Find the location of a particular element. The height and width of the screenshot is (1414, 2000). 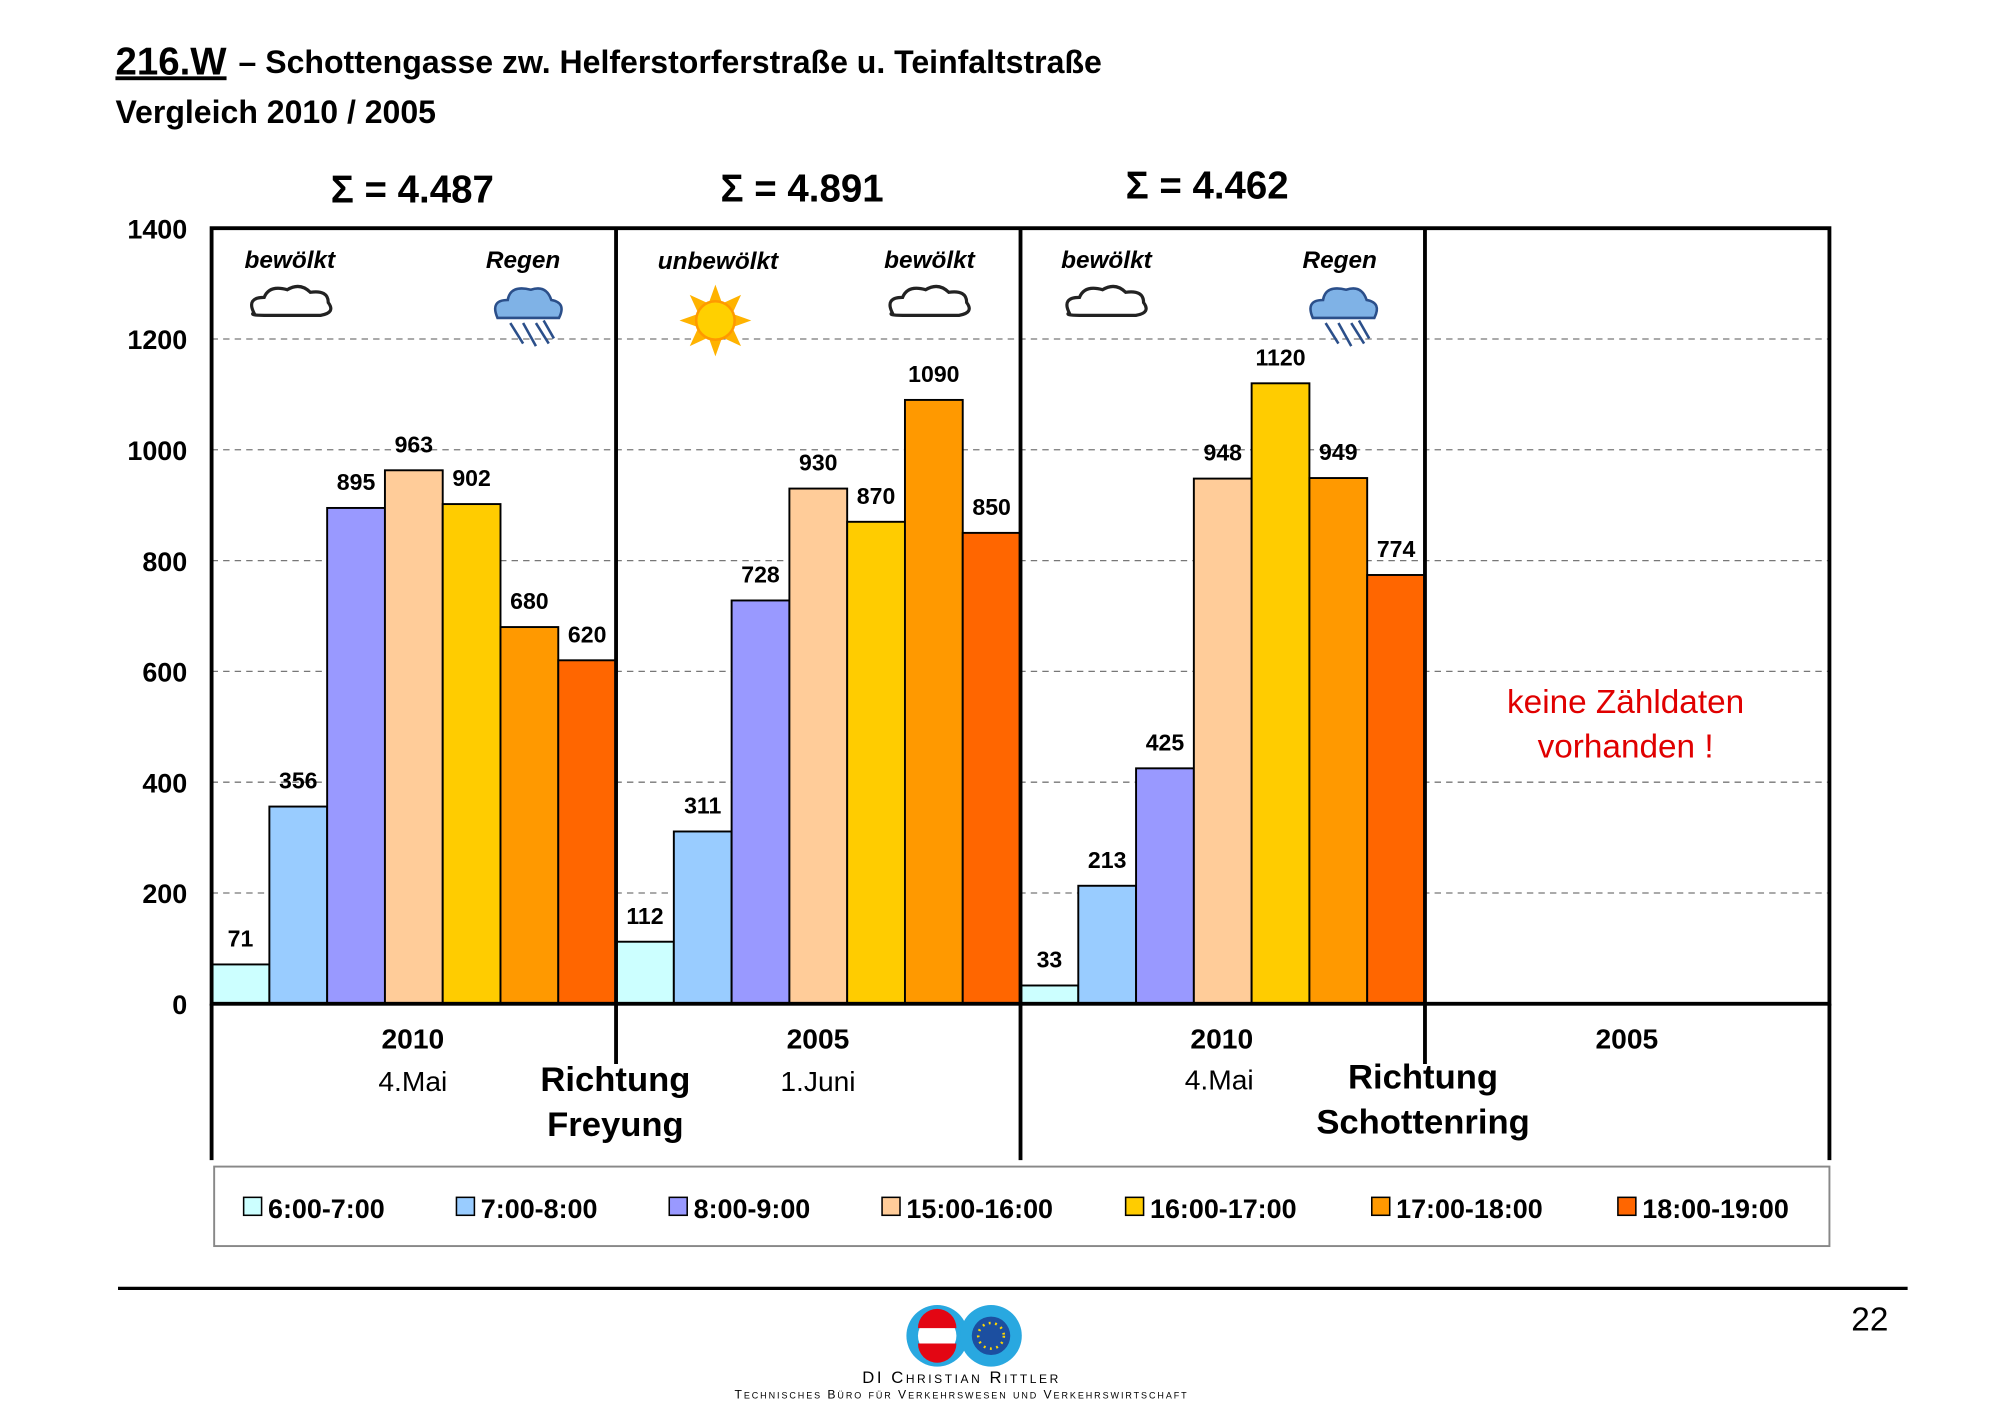

legend-label: 6:00-7:00 is located at coordinates (326, 1209).